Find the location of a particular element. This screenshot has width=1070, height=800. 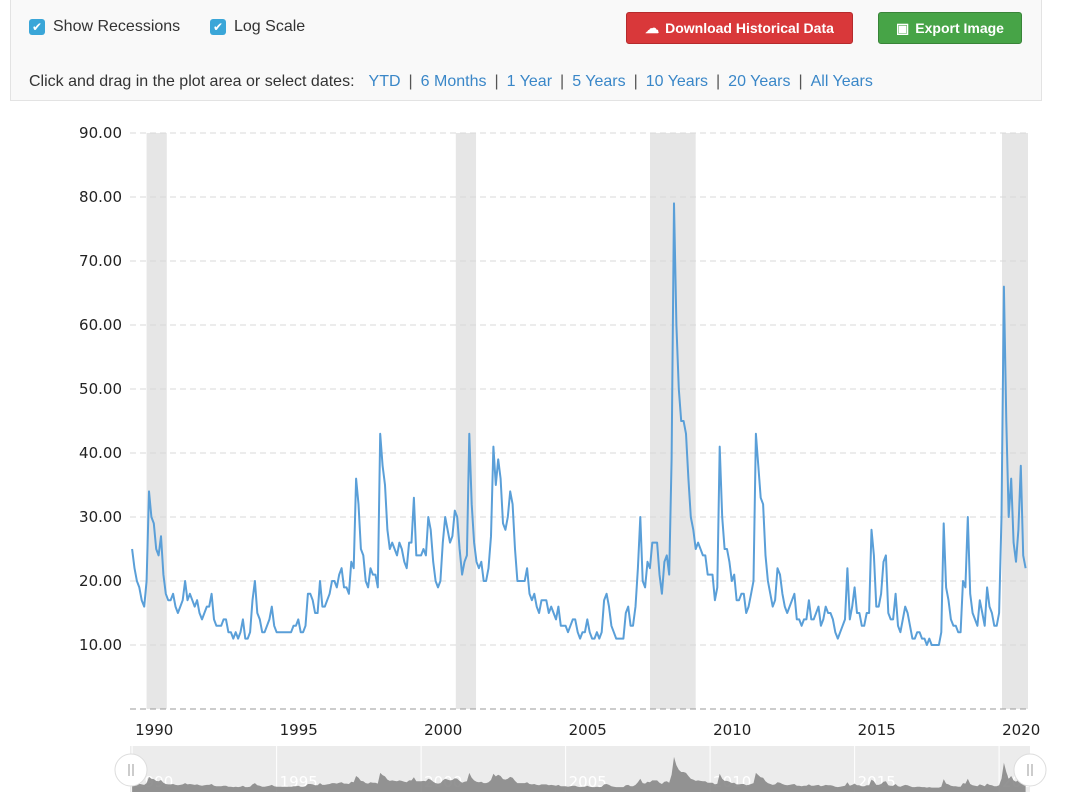

download-historical-data-button: ☁ Download Historical Data is located at coordinates (739, 28).